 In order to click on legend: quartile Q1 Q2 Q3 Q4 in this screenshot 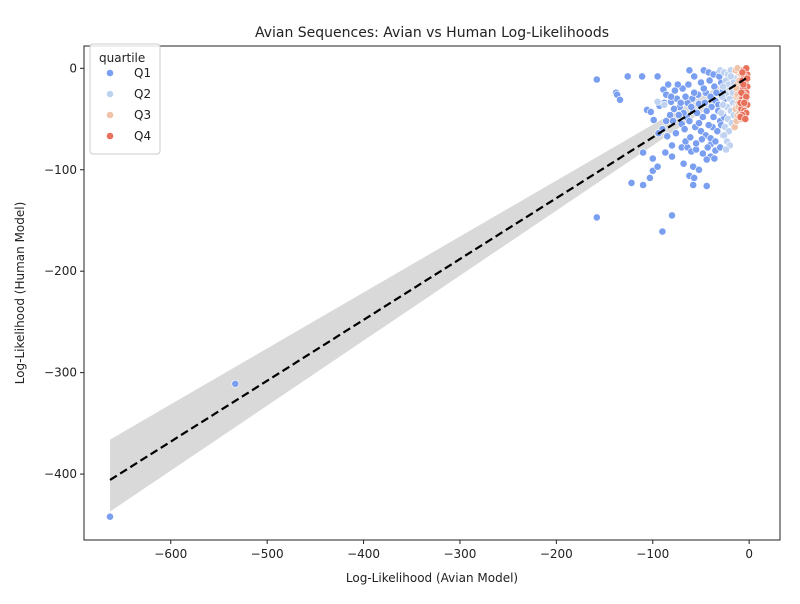, I will do `click(125, 99)`.